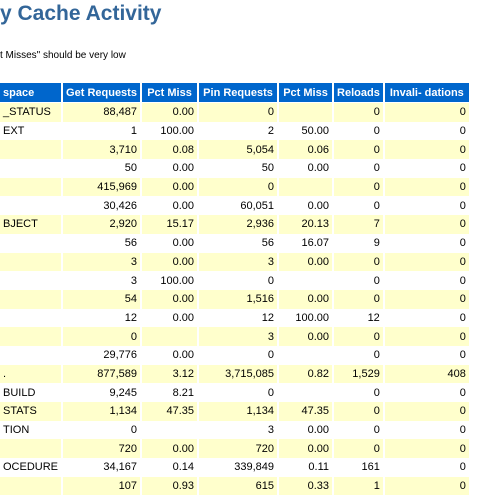 This screenshot has height=500, width=500. I want to click on table-row: 107 0.93 615 0.33 1 0, so click(234, 486).